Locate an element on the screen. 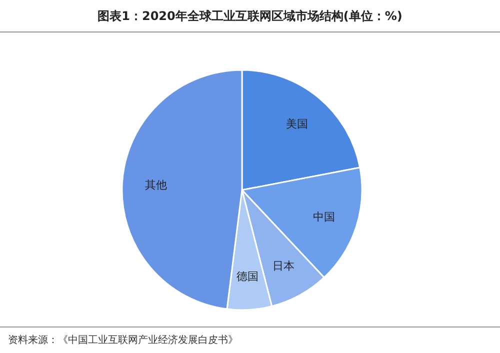 Image resolution: width=500 pixels, height=353 pixels. slice-label: 美国 is located at coordinates (297, 123).